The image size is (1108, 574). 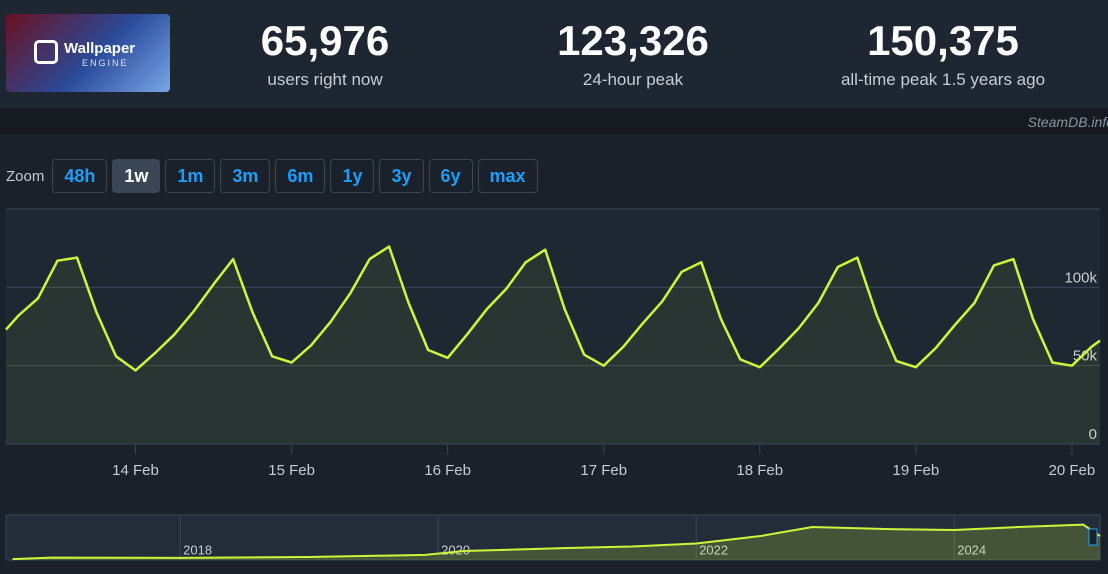 What do you see at coordinates (450, 176) in the screenshot?
I see `zoom-button: 6y` at bounding box center [450, 176].